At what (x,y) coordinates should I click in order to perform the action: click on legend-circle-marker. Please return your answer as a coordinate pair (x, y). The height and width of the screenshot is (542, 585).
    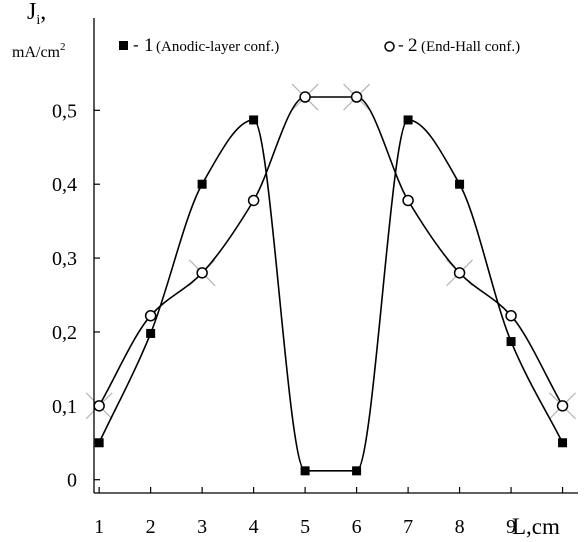
    Looking at the image, I should click on (389, 46).